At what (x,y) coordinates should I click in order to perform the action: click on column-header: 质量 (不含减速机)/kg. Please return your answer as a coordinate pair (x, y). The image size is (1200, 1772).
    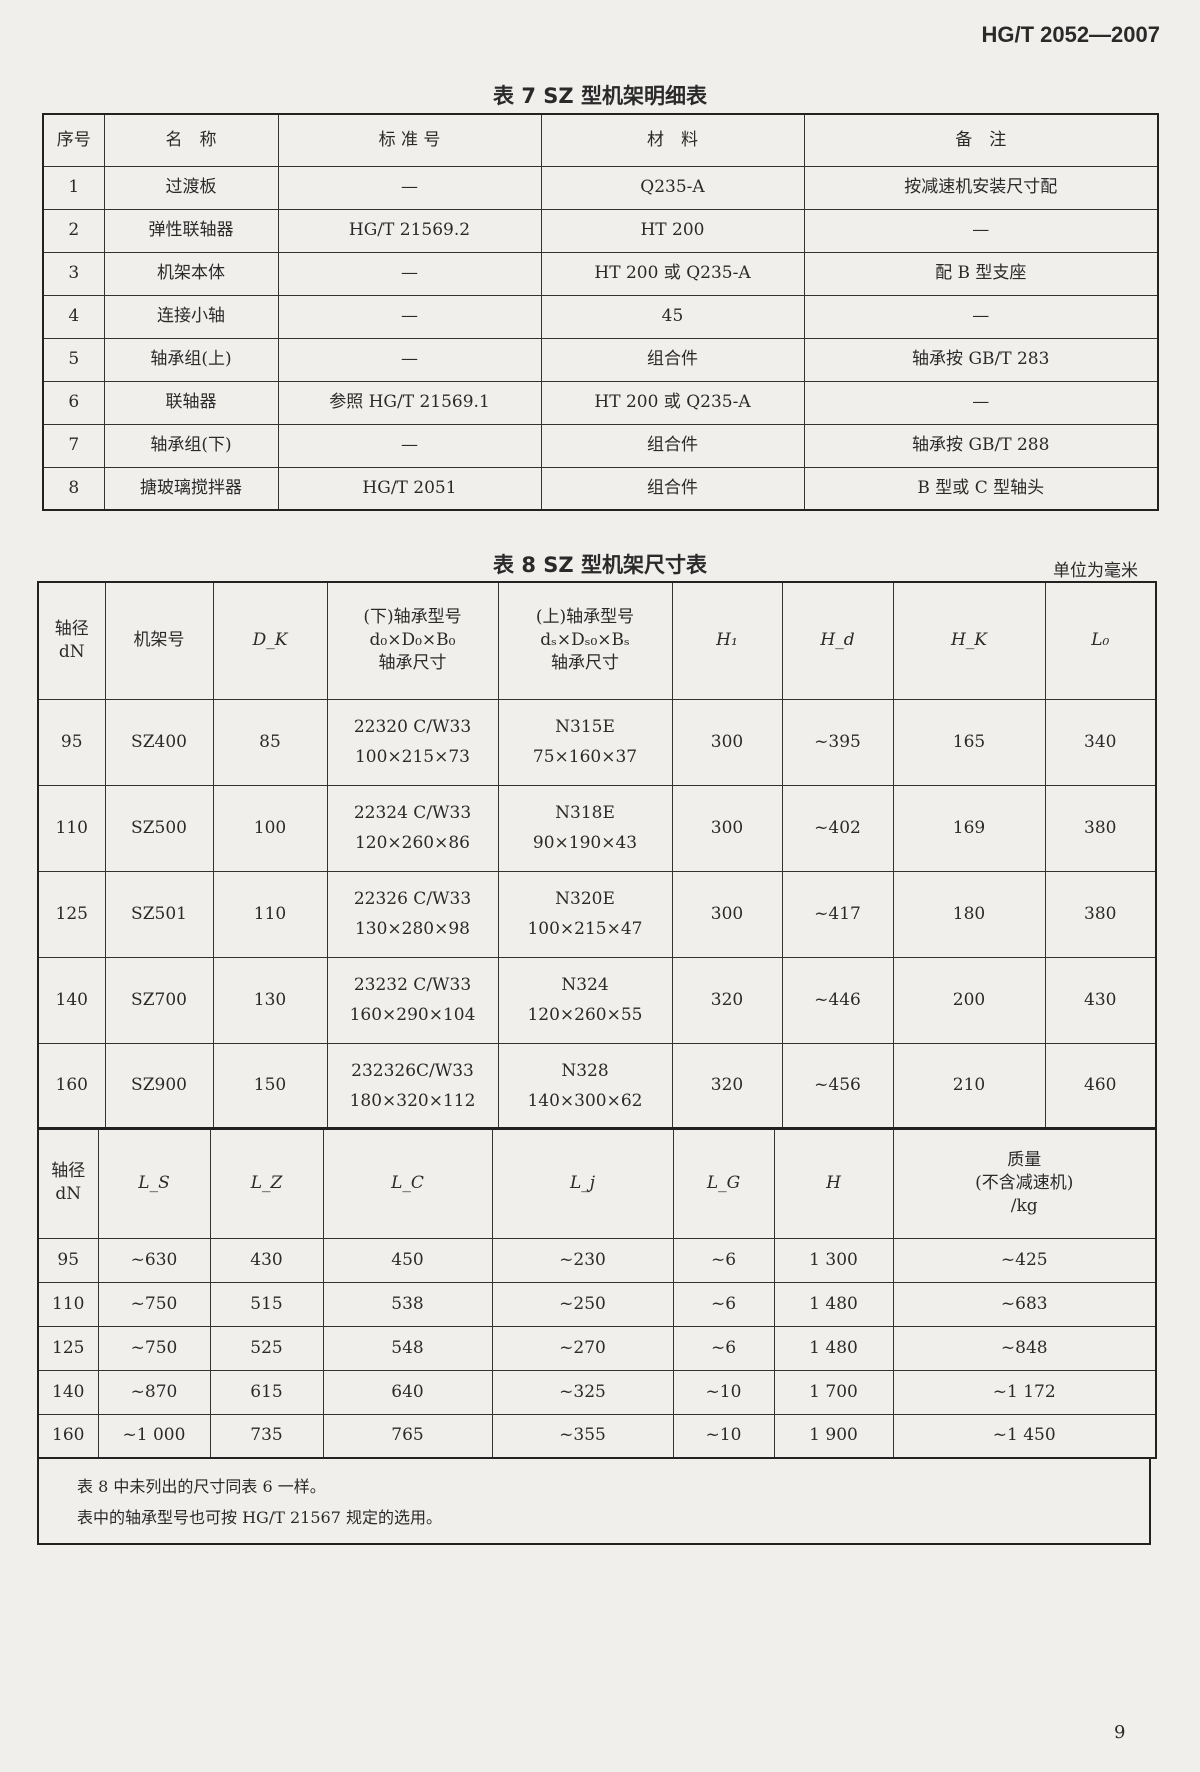
    Looking at the image, I should click on (1024, 1183).